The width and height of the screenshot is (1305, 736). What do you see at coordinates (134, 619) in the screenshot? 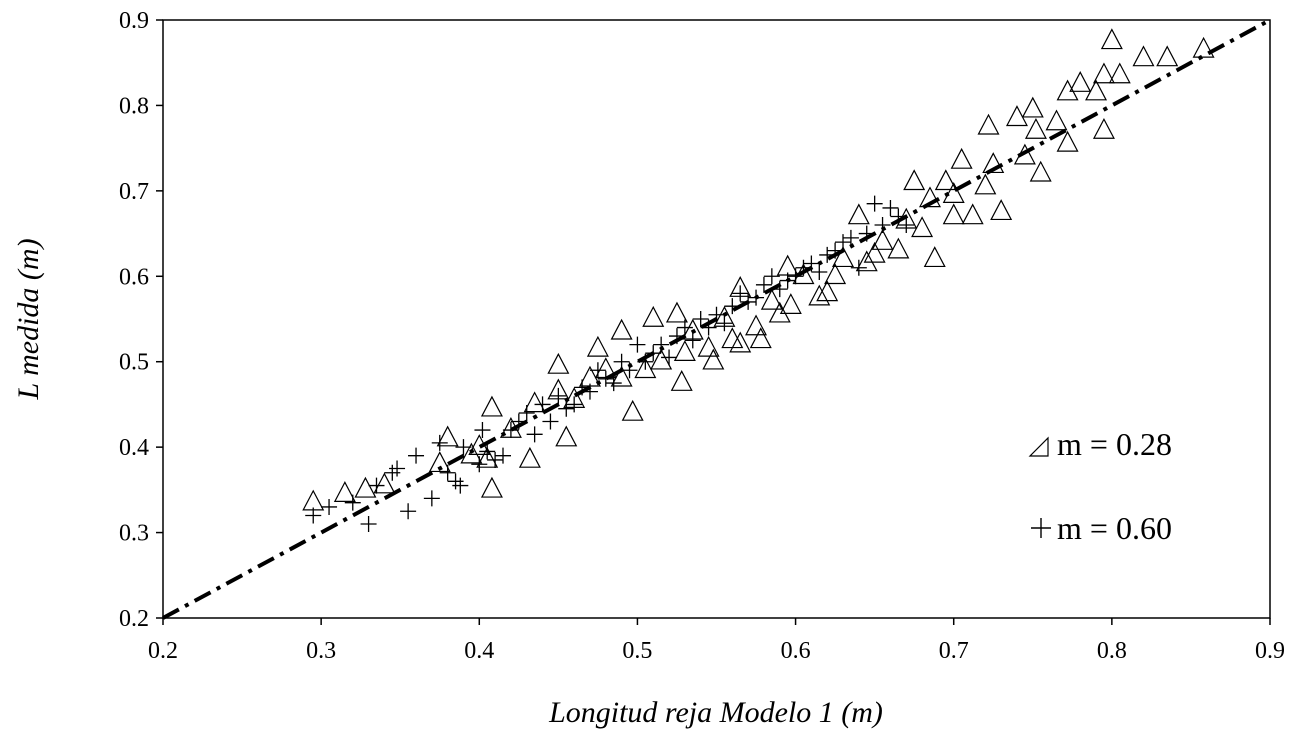
I see `y-tick-label: 0.2` at bounding box center [134, 619].